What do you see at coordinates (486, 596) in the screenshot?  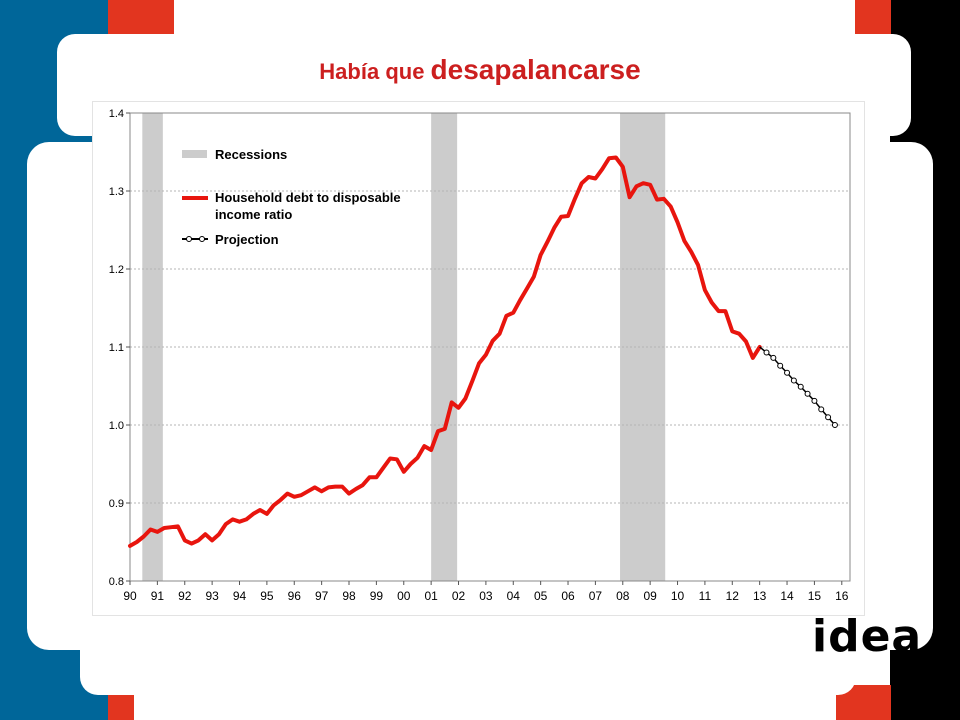 I see `x-tick-label: 03` at bounding box center [486, 596].